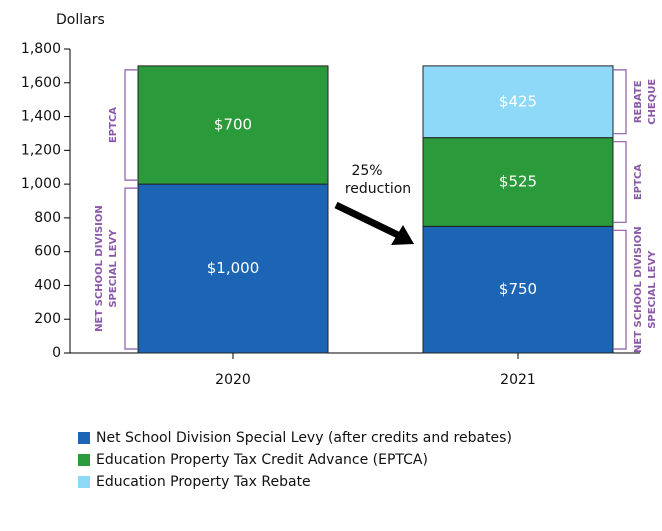 The image size is (662, 531). Describe the element at coordinates (80, 20) in the screenshot. I see `y-axis-label: Dollars` at that location.